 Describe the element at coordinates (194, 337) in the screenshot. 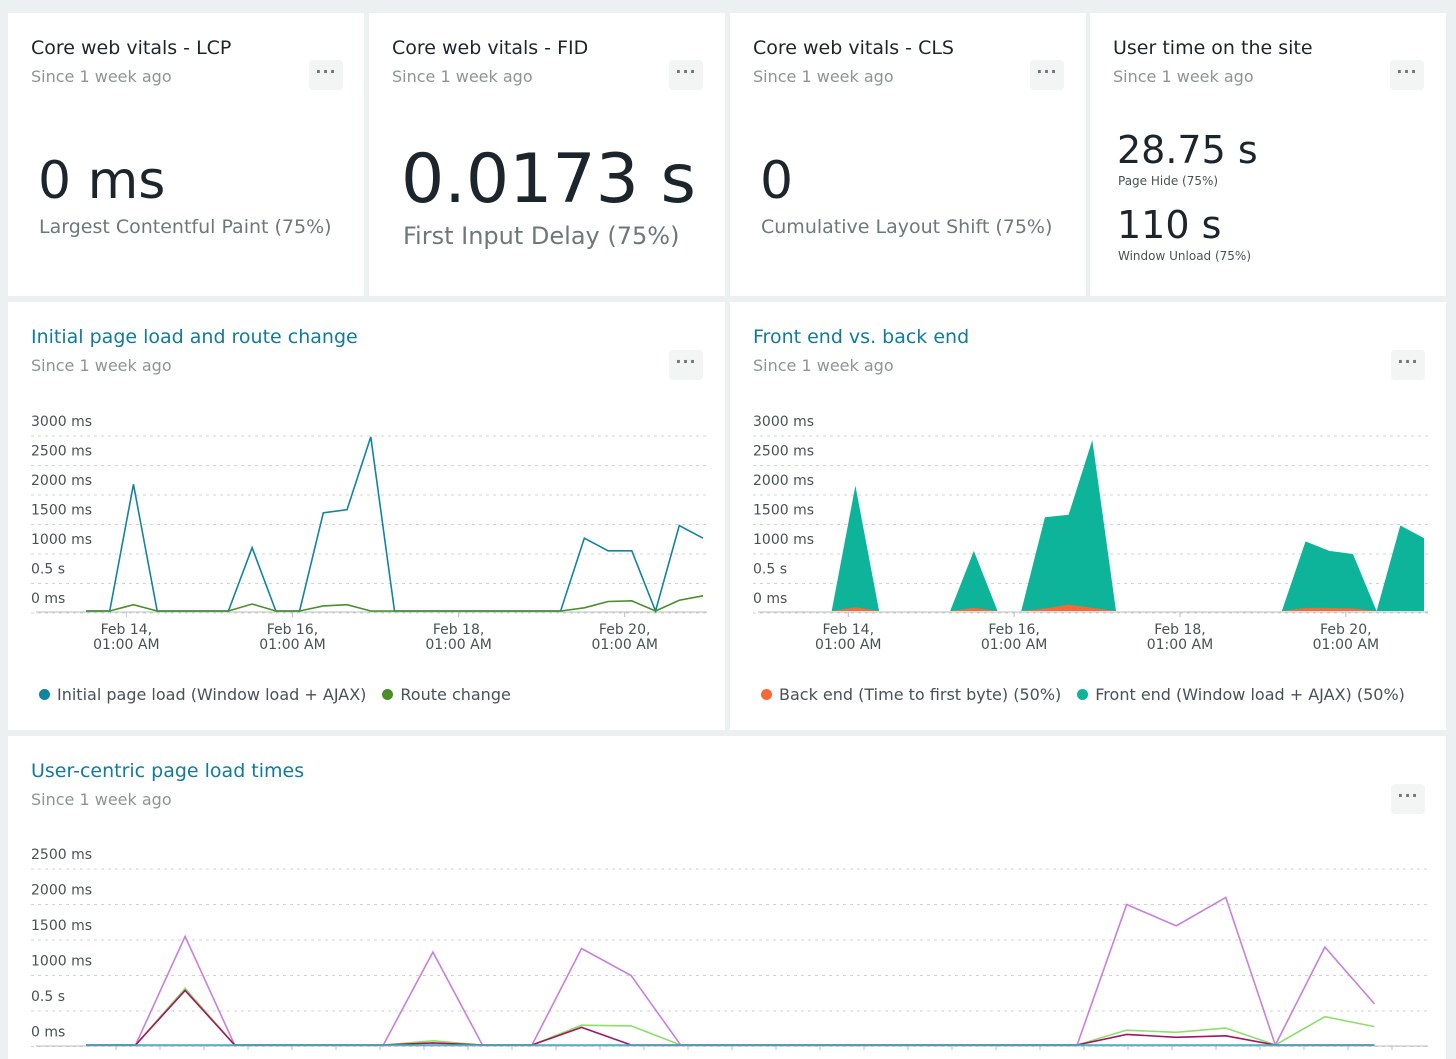

I see `panel-title-link: Initial page load and route change` at that location.